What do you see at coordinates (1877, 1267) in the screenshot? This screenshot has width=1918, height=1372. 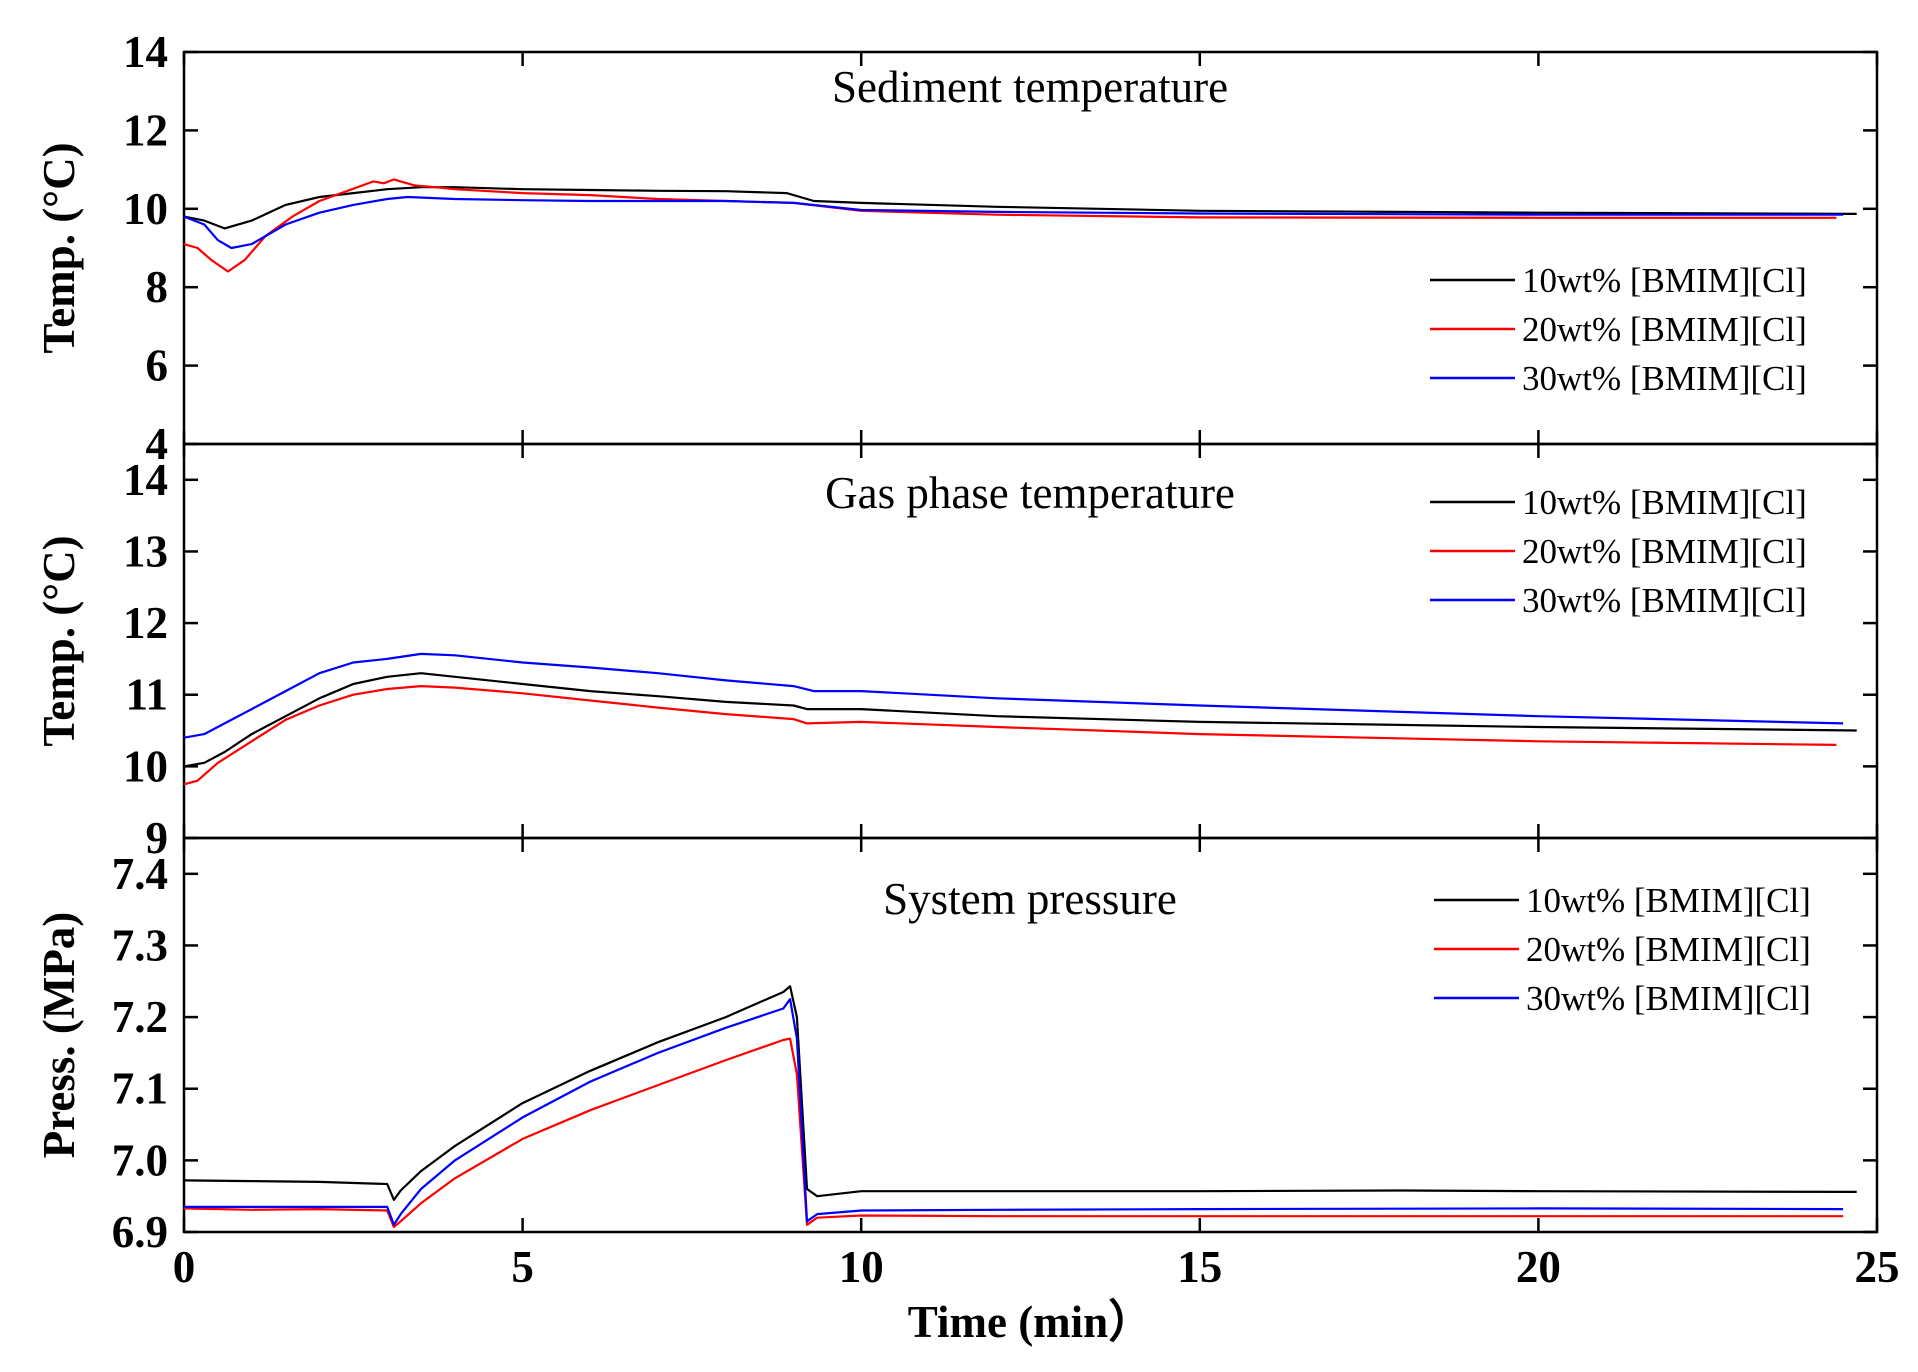 I see `x-tick-label: 25` at bounding box center [1877, 1267].